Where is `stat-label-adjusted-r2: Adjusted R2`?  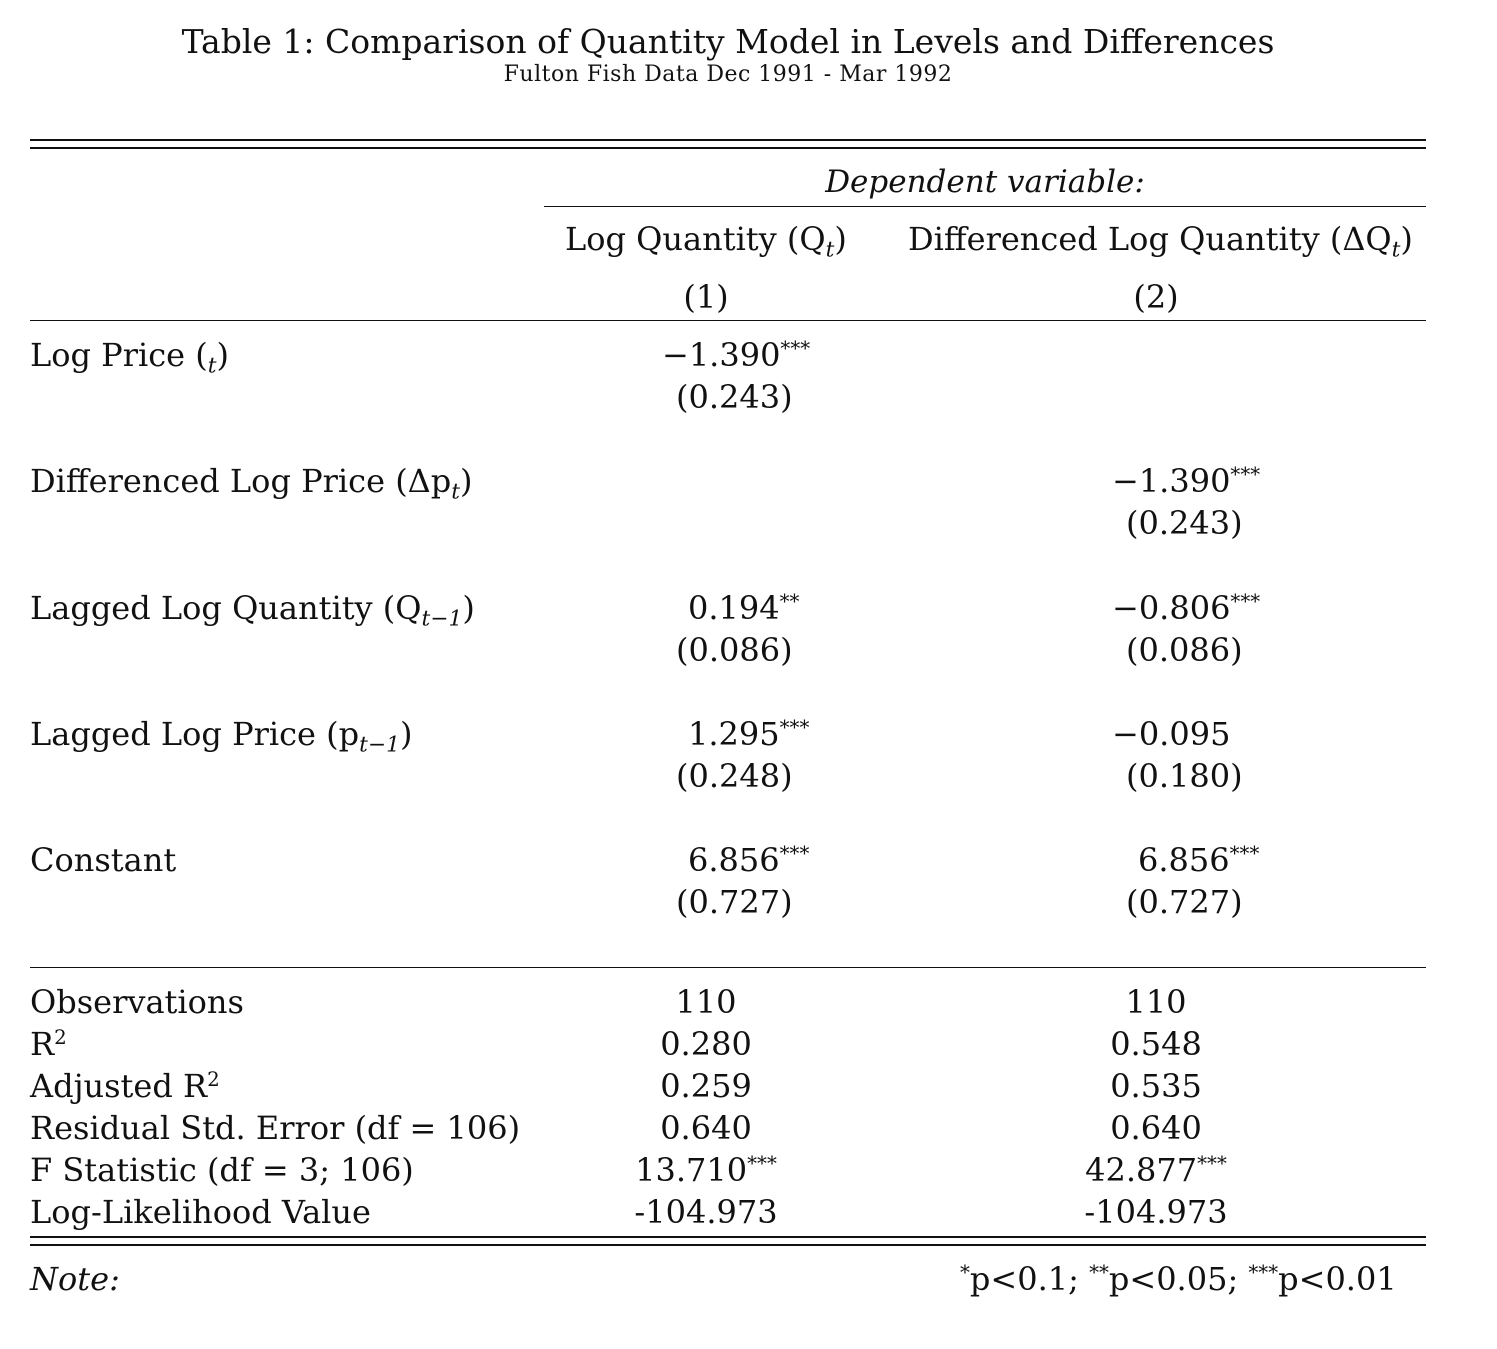
stat-label-adjusted-r2: Adjusted R2 is located at coordinates (125, 1086).